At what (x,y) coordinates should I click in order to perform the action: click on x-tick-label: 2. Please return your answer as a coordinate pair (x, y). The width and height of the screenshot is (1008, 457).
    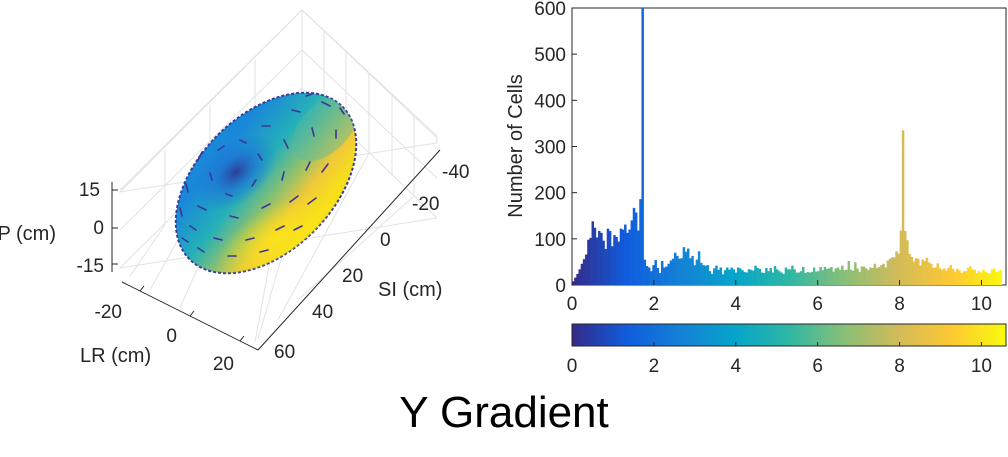
    Looking at the image, I should click on (654, 304).